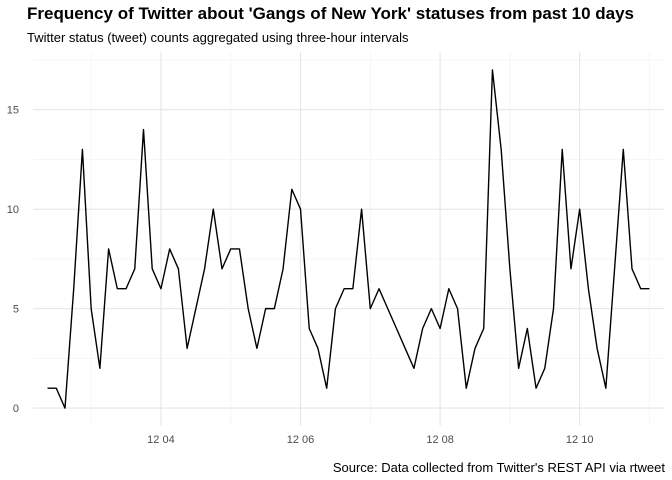  I want to click on y-axis-tick-labels: 0 5 10 15, so click(13, 260).